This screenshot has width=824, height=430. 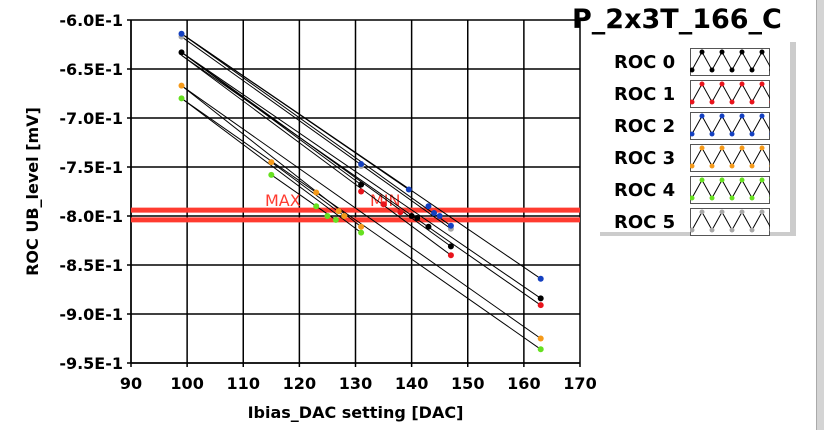 What do you see at coordinates (91, 216) in the screenshot?
I see `y-tick-label: -8.0E-1` at bounding box center [91, 216].